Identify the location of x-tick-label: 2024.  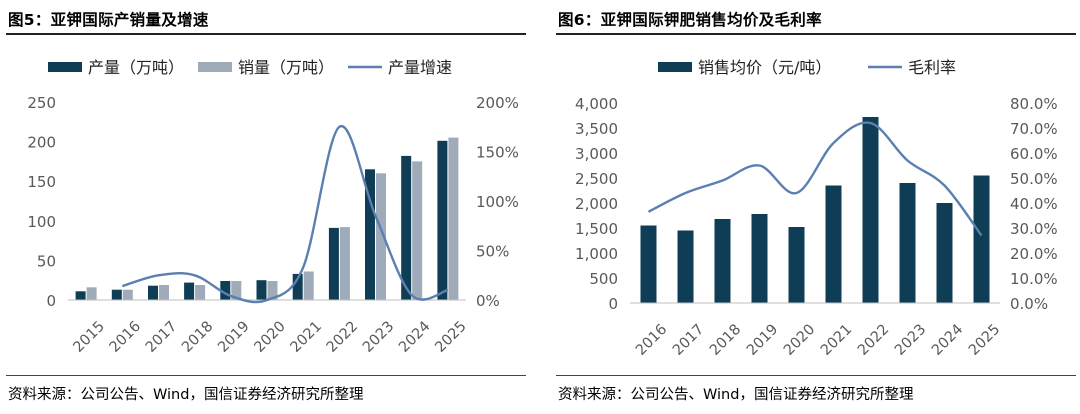
(947, 339).